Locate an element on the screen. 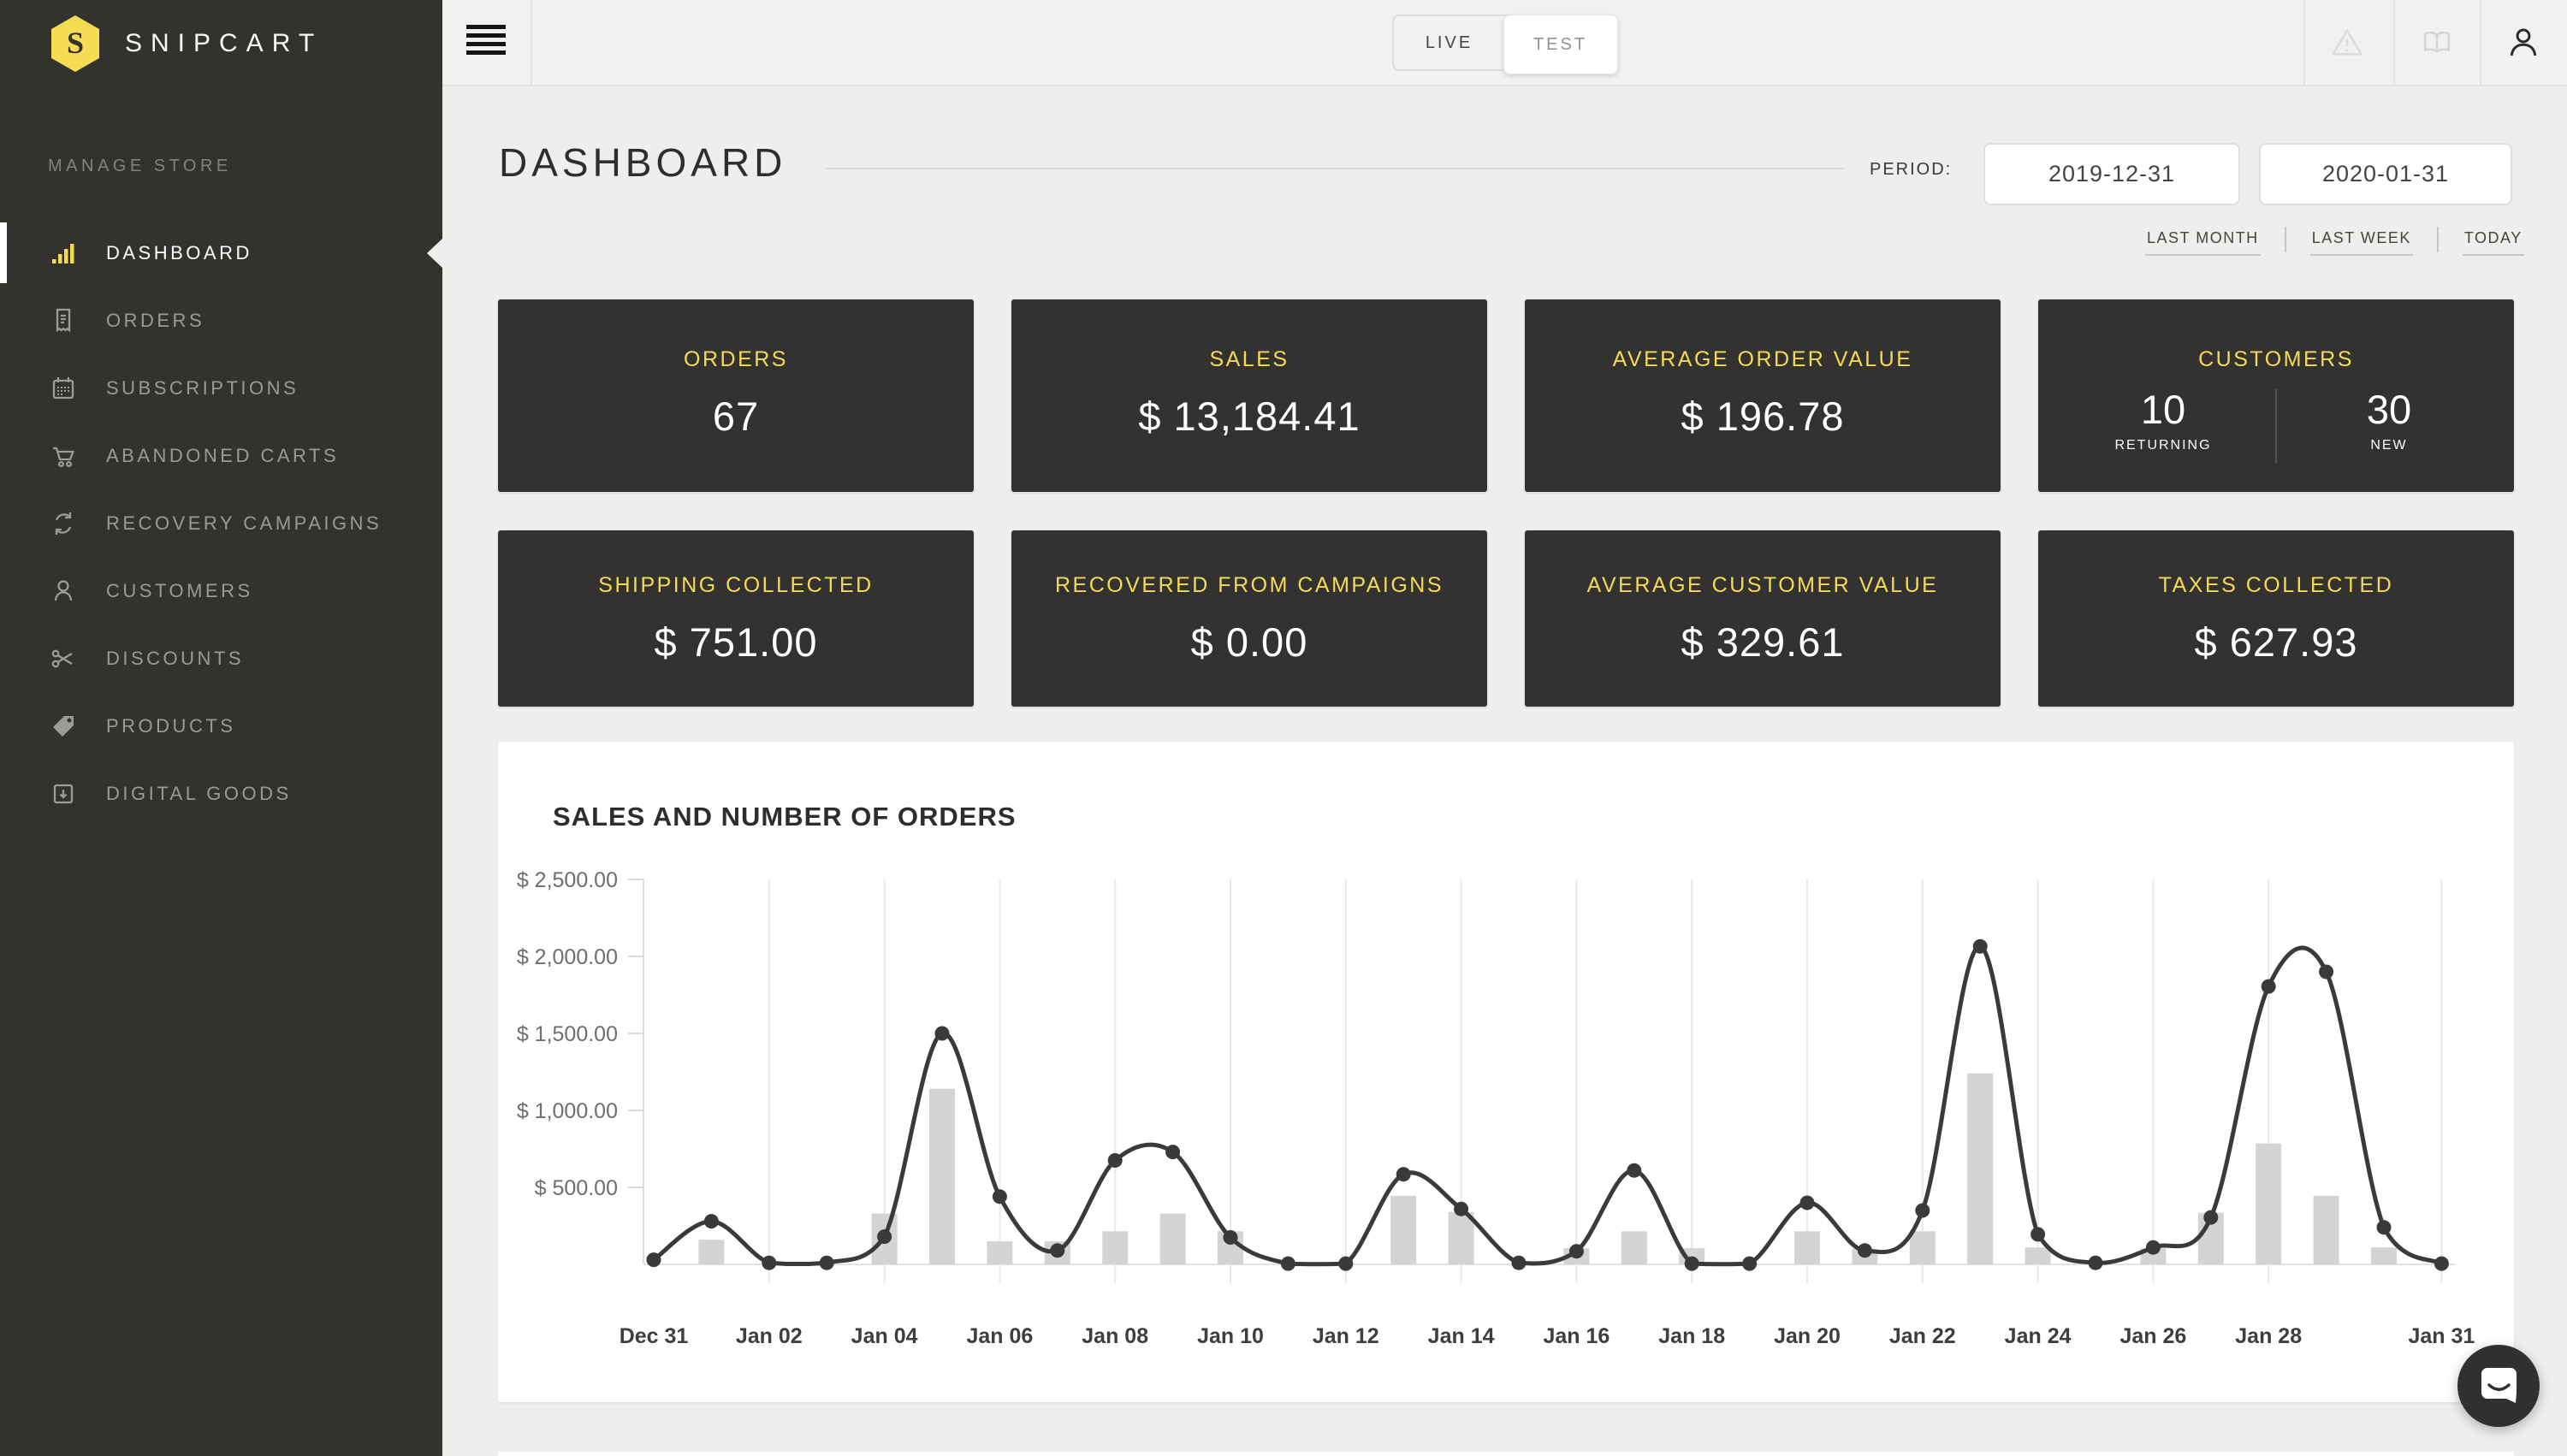 The image size is (2567, 1456). returning-label: RETURNING is located at coordinates (2163, 445).